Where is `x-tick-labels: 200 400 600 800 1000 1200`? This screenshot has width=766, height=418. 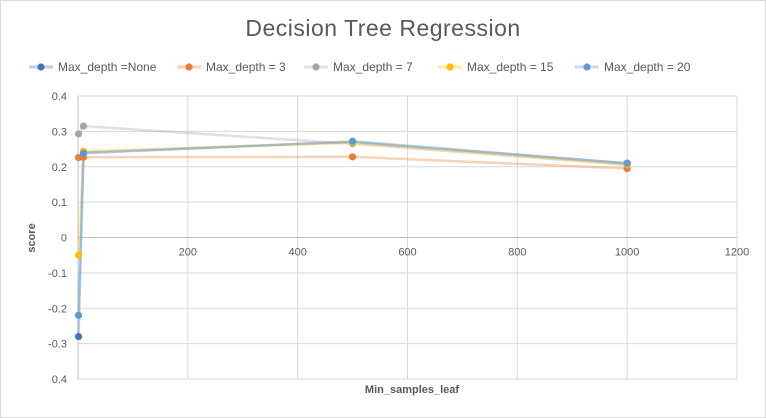 x-tick-labels: 200 400 600 800 1000 1200 is located at coordinates (464, 253).